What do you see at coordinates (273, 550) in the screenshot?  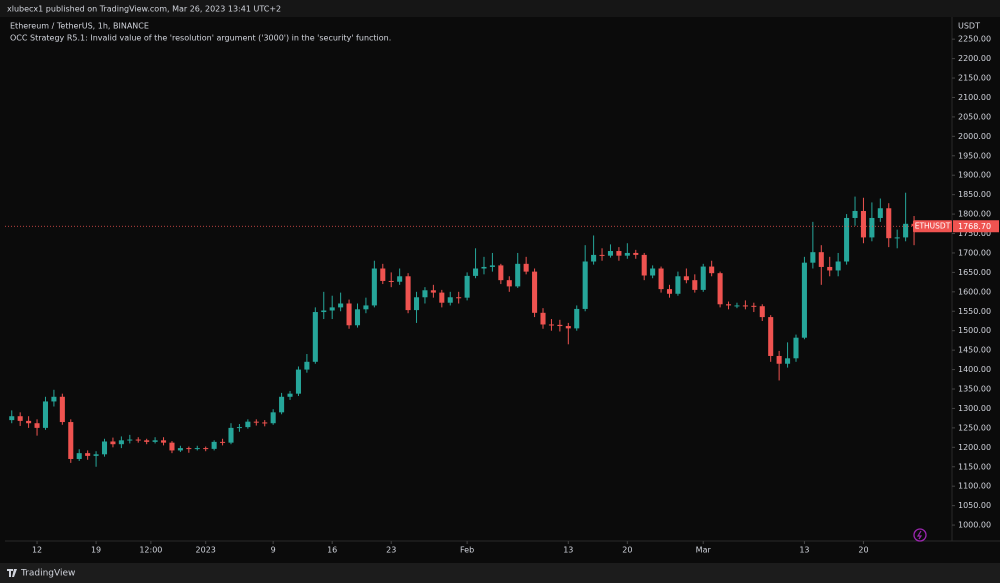 I see `x-tick-label: 9` at bounding box center [273, 550].